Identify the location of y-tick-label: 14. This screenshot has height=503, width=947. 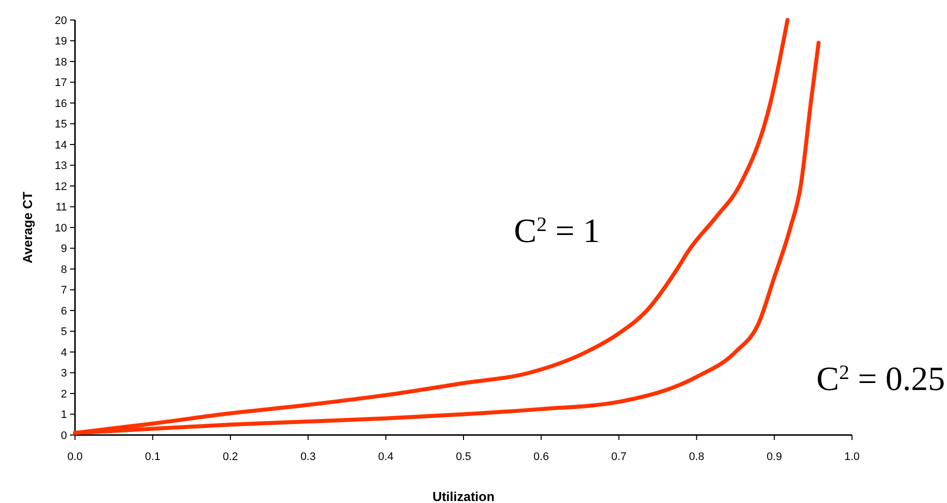
(60, 145).